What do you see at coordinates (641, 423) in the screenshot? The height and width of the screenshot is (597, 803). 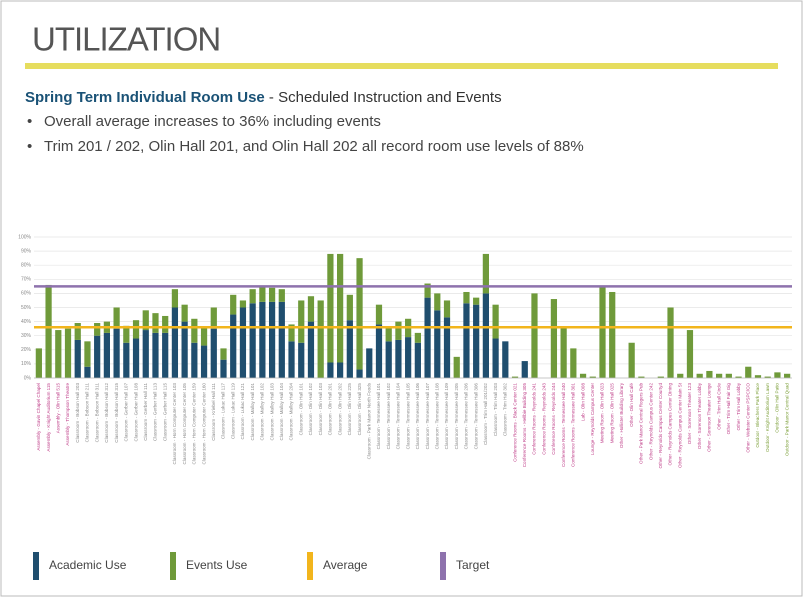 I see `x-tick-label: Other - Park Manor Central Rogers Pub` at bounding box center [641, 423].